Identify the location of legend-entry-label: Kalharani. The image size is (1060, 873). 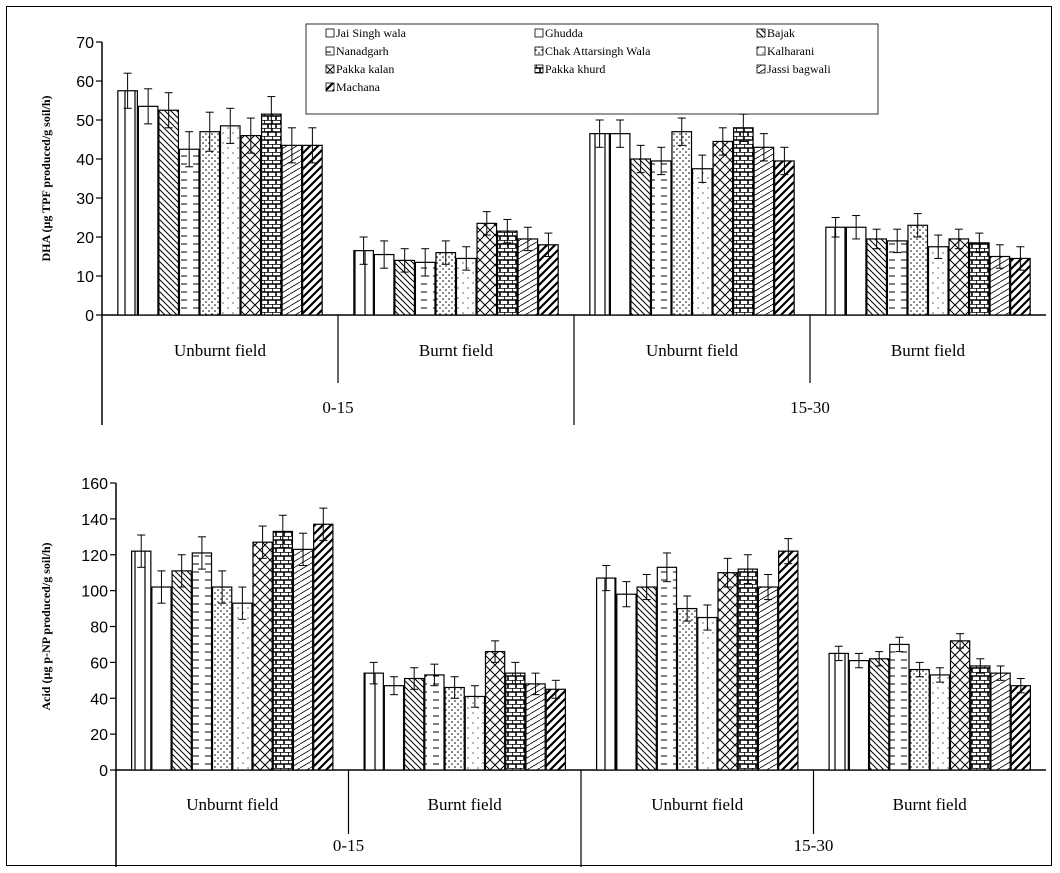
(791, 51).